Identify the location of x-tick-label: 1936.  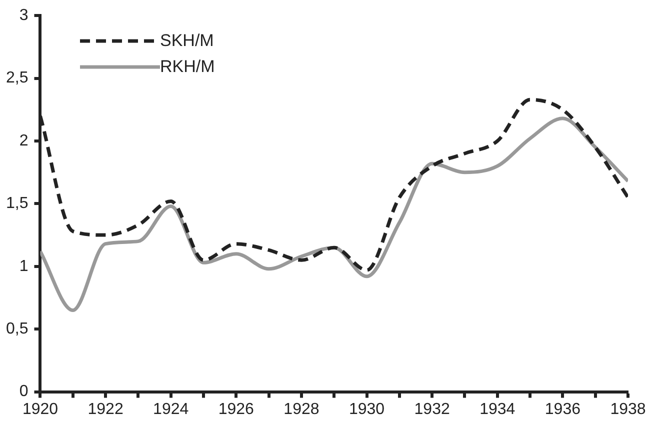
(562, 409).